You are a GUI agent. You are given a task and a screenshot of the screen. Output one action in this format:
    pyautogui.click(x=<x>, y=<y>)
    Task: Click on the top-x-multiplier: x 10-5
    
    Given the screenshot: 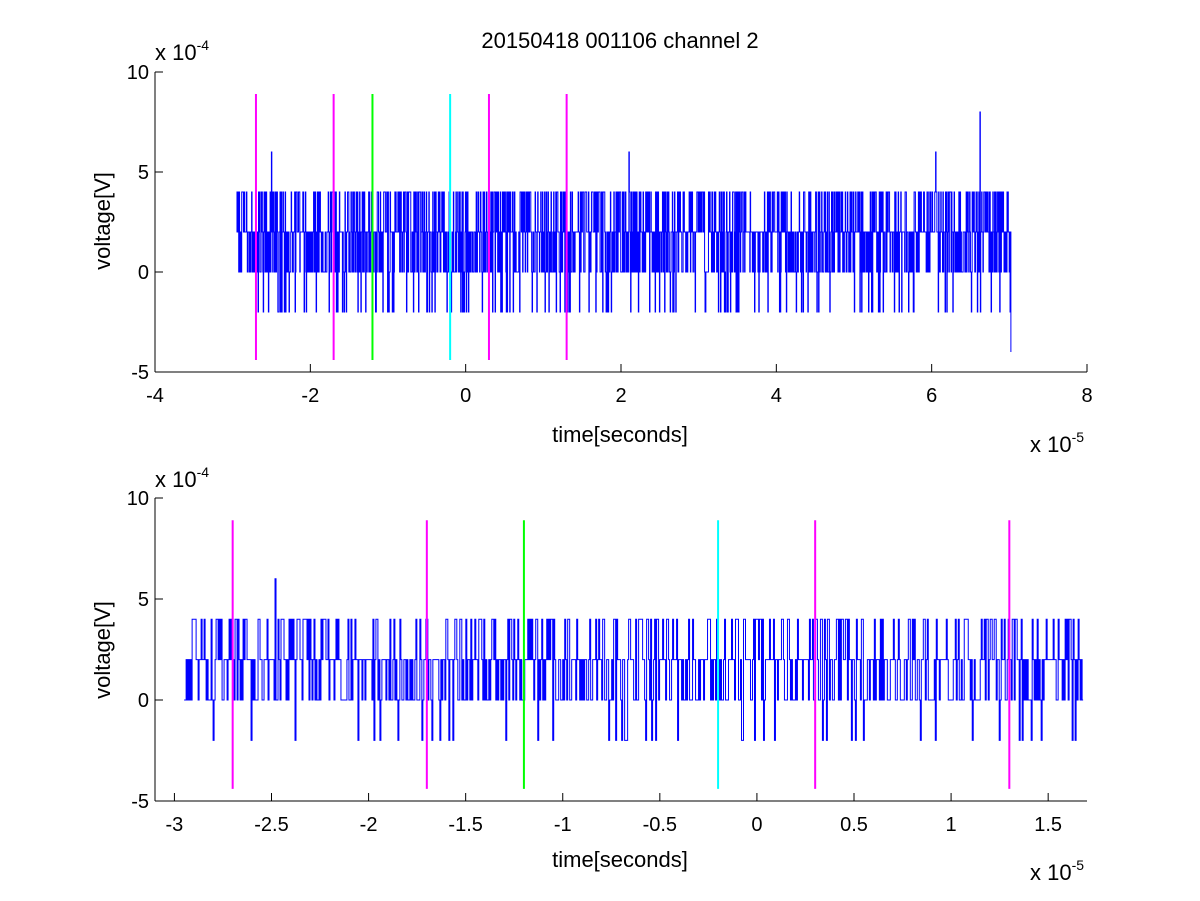 What is the action you would take?
    pyautogui.click(x=1057, y=443)
    